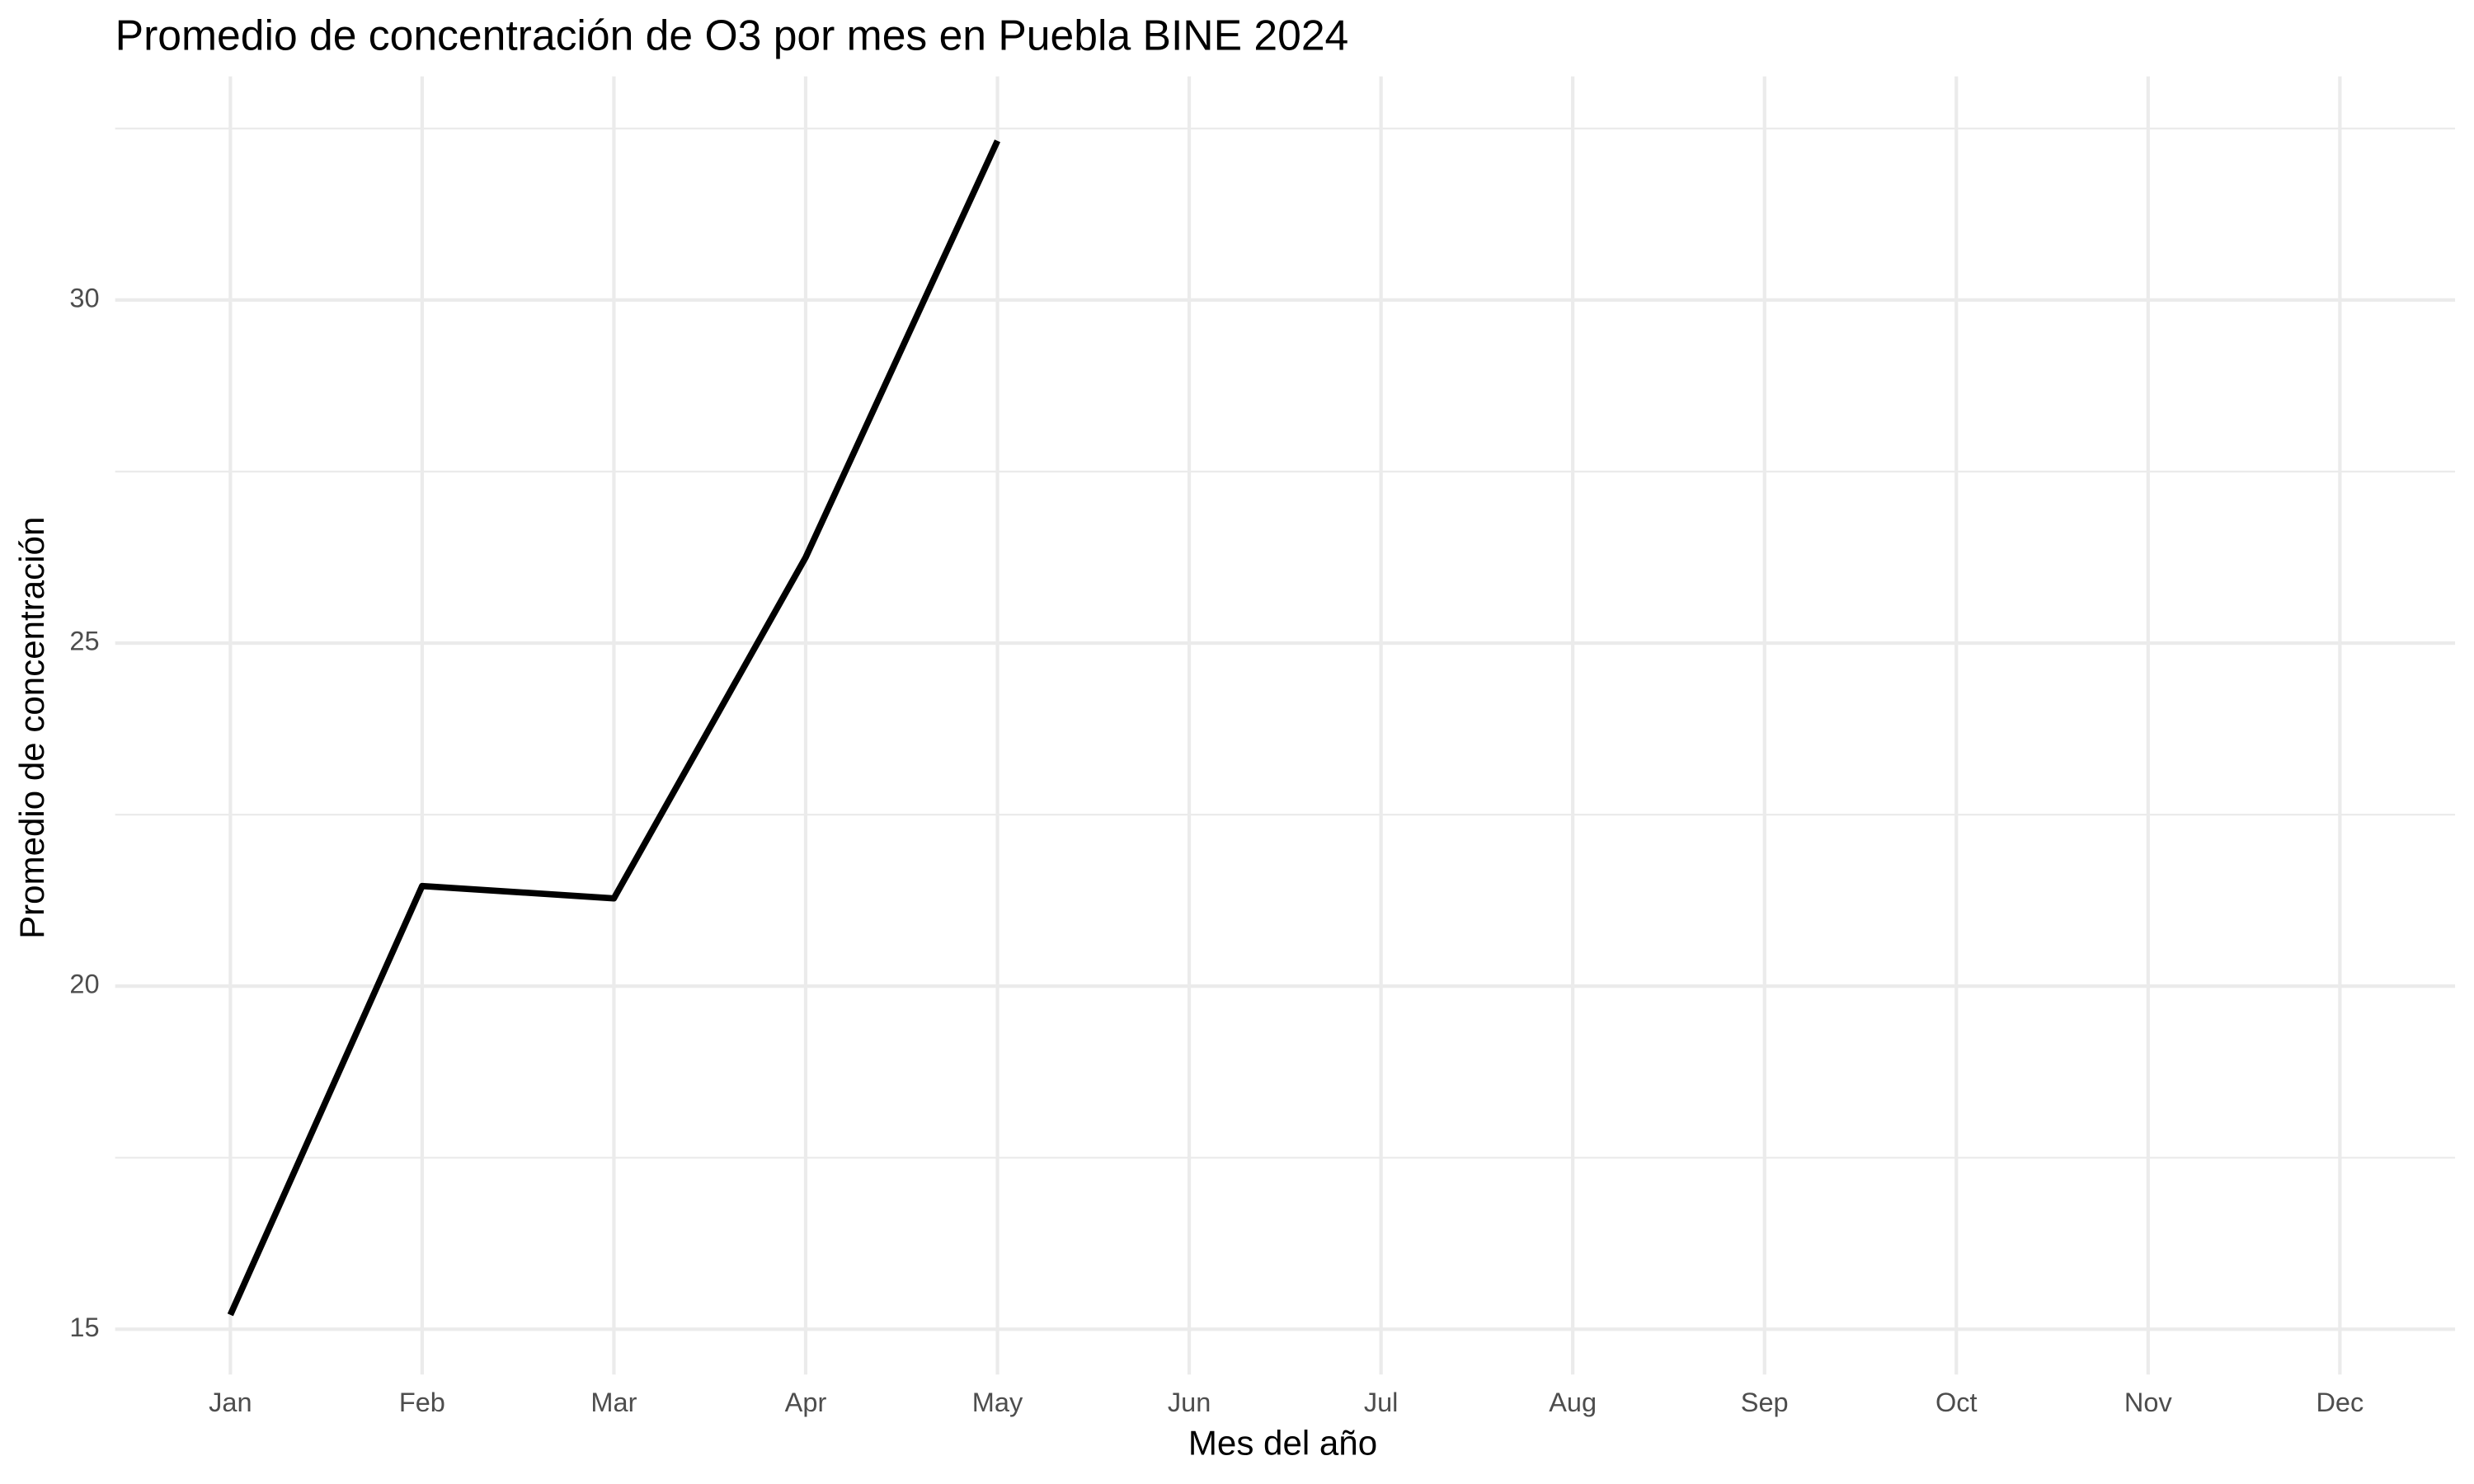 The image size is (2474, 1484). Describe the element at coordinates (1282, 1442) in the screenshot. I see `x-axis-title: Mes del año` at that location.